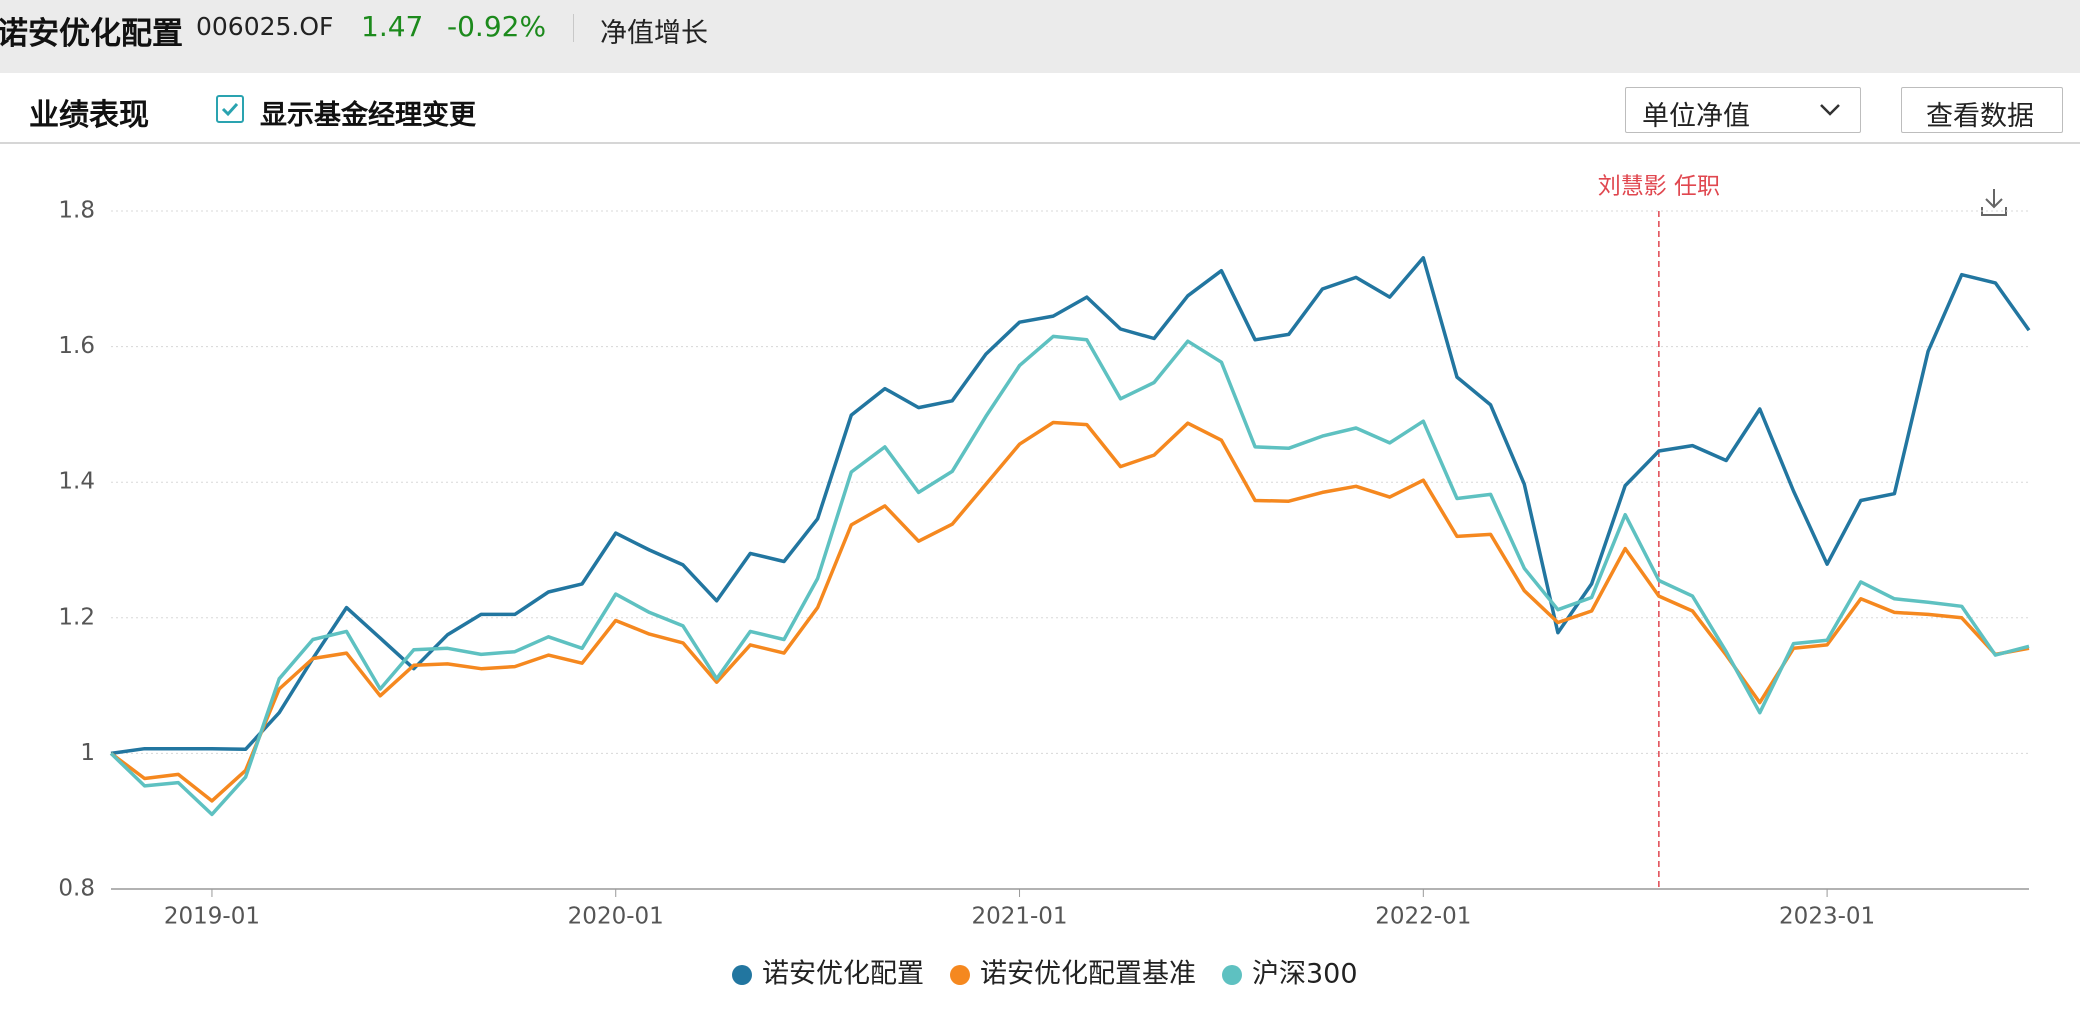 The height and width of the screenshot is (1012, 2080). What do you see at coordinates (1040, 36) in the screenshot?
I see `header: 诺安优化配置 006025.OF 1.47 -0.92% 净值增长` at bounding box center [1040, 36].